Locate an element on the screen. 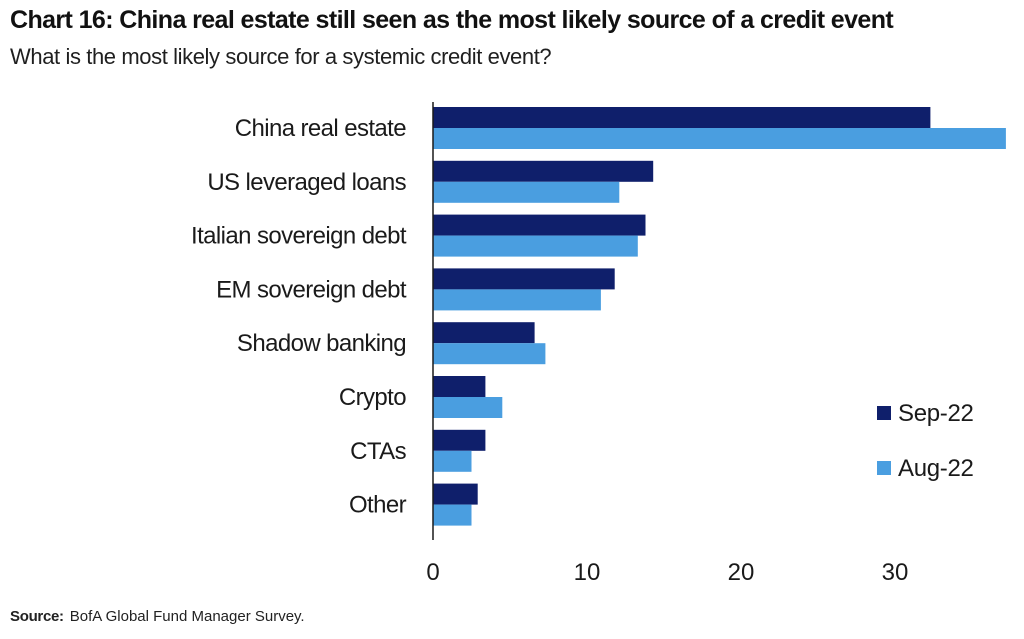 This screenshot has width=1024, height=639. legend-label-aug22: Aug-22 is located at coordinates (936, 468).